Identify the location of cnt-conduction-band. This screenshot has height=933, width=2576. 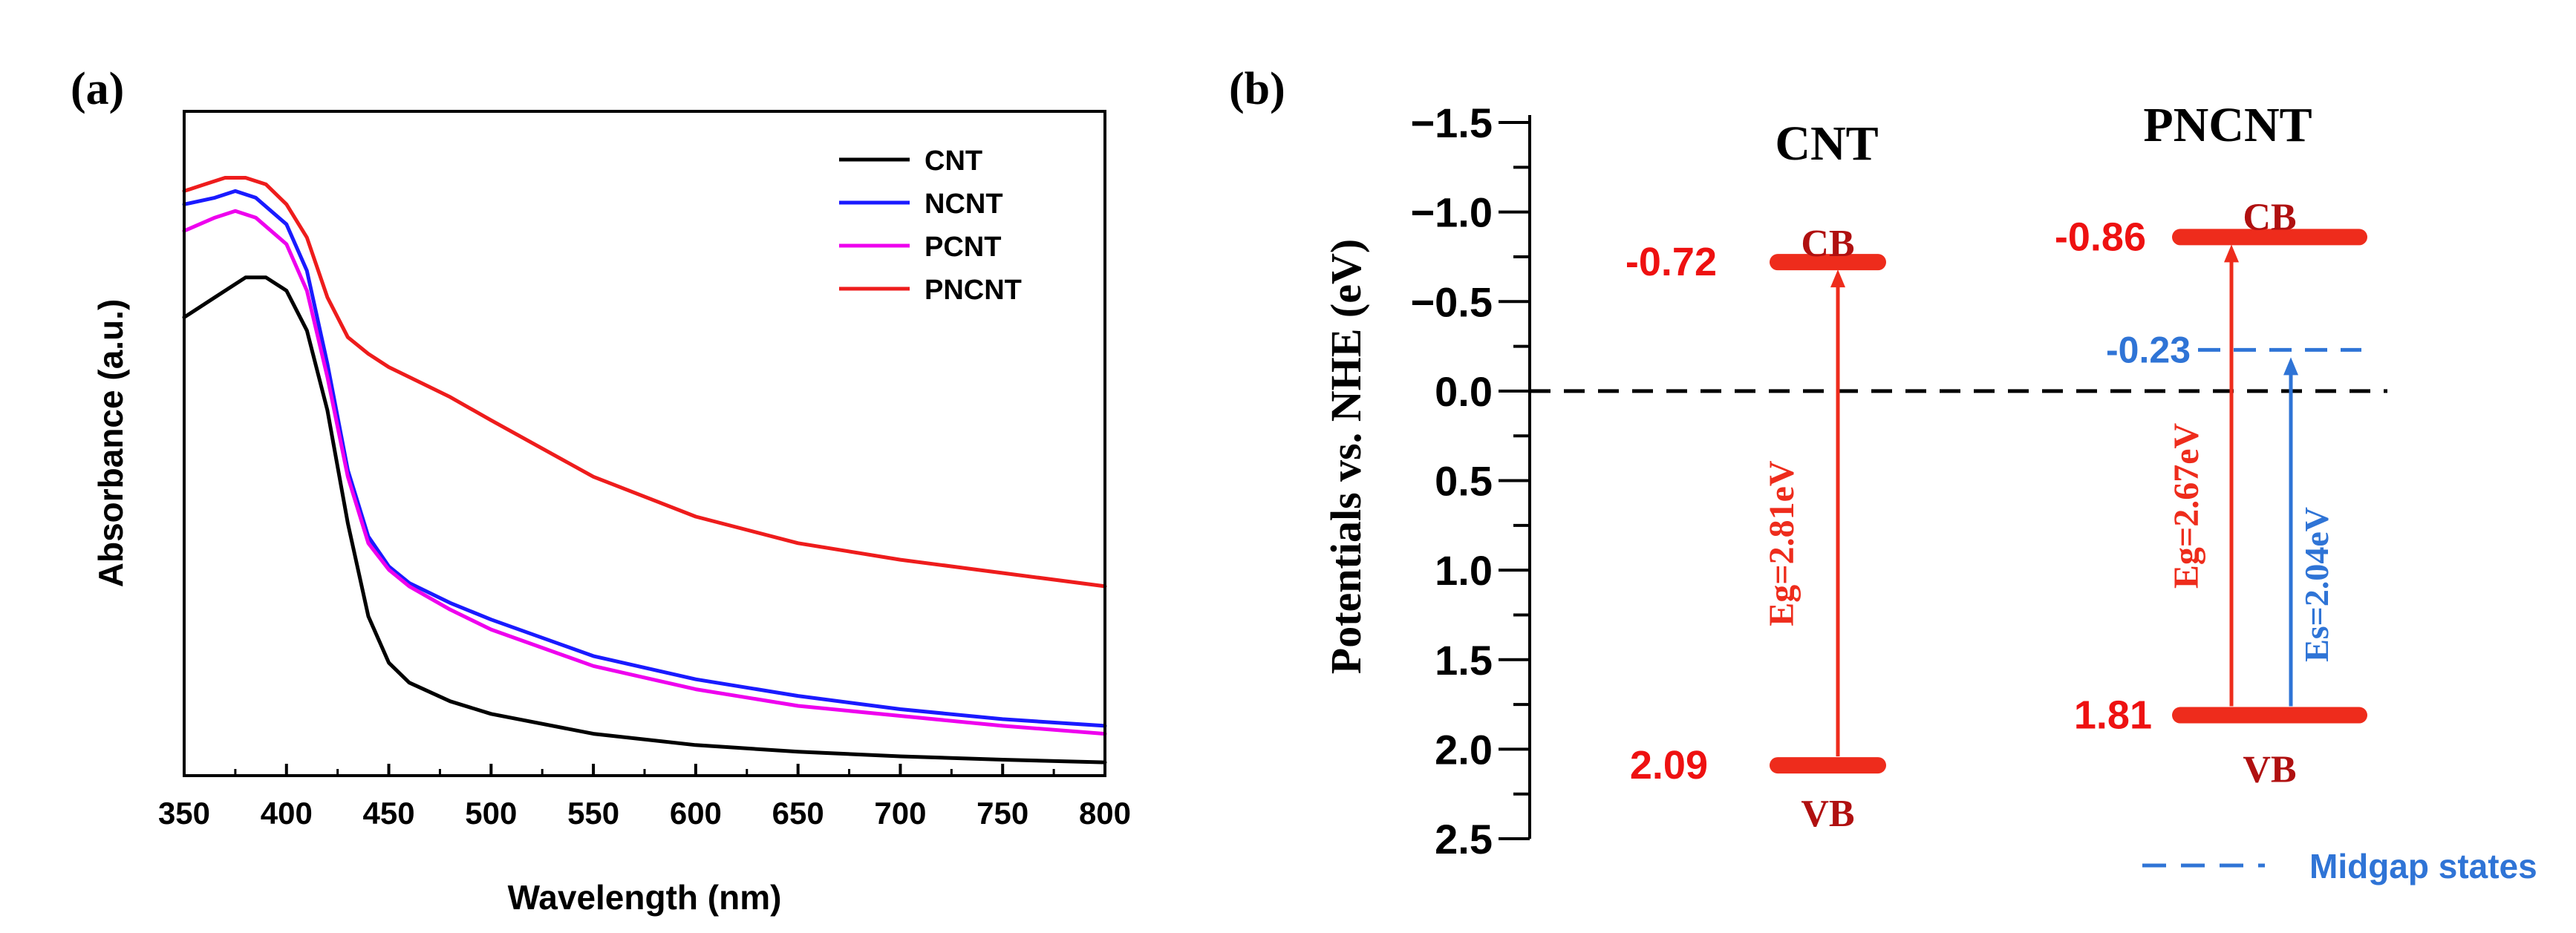
(1828, 262).